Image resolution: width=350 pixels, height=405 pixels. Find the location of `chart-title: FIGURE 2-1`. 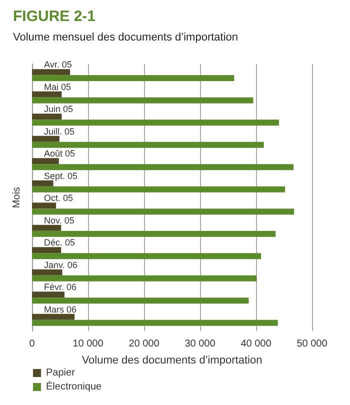

chart-title: FIGURE 2-1 is located at coordinates (54, 16).